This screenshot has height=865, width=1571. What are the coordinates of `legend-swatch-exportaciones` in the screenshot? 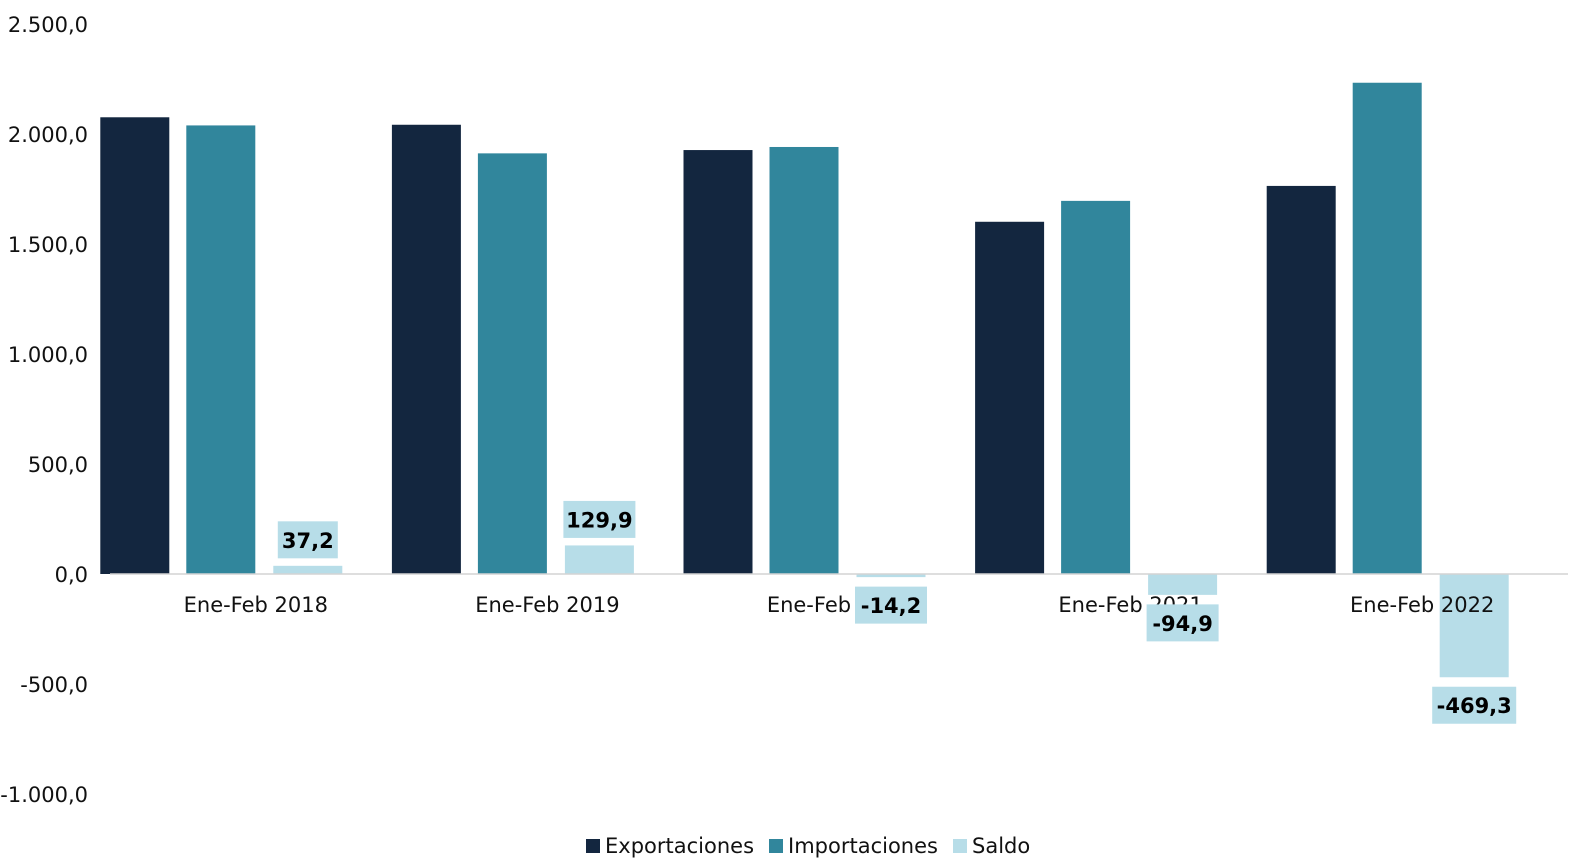 It's located at (593, 846).